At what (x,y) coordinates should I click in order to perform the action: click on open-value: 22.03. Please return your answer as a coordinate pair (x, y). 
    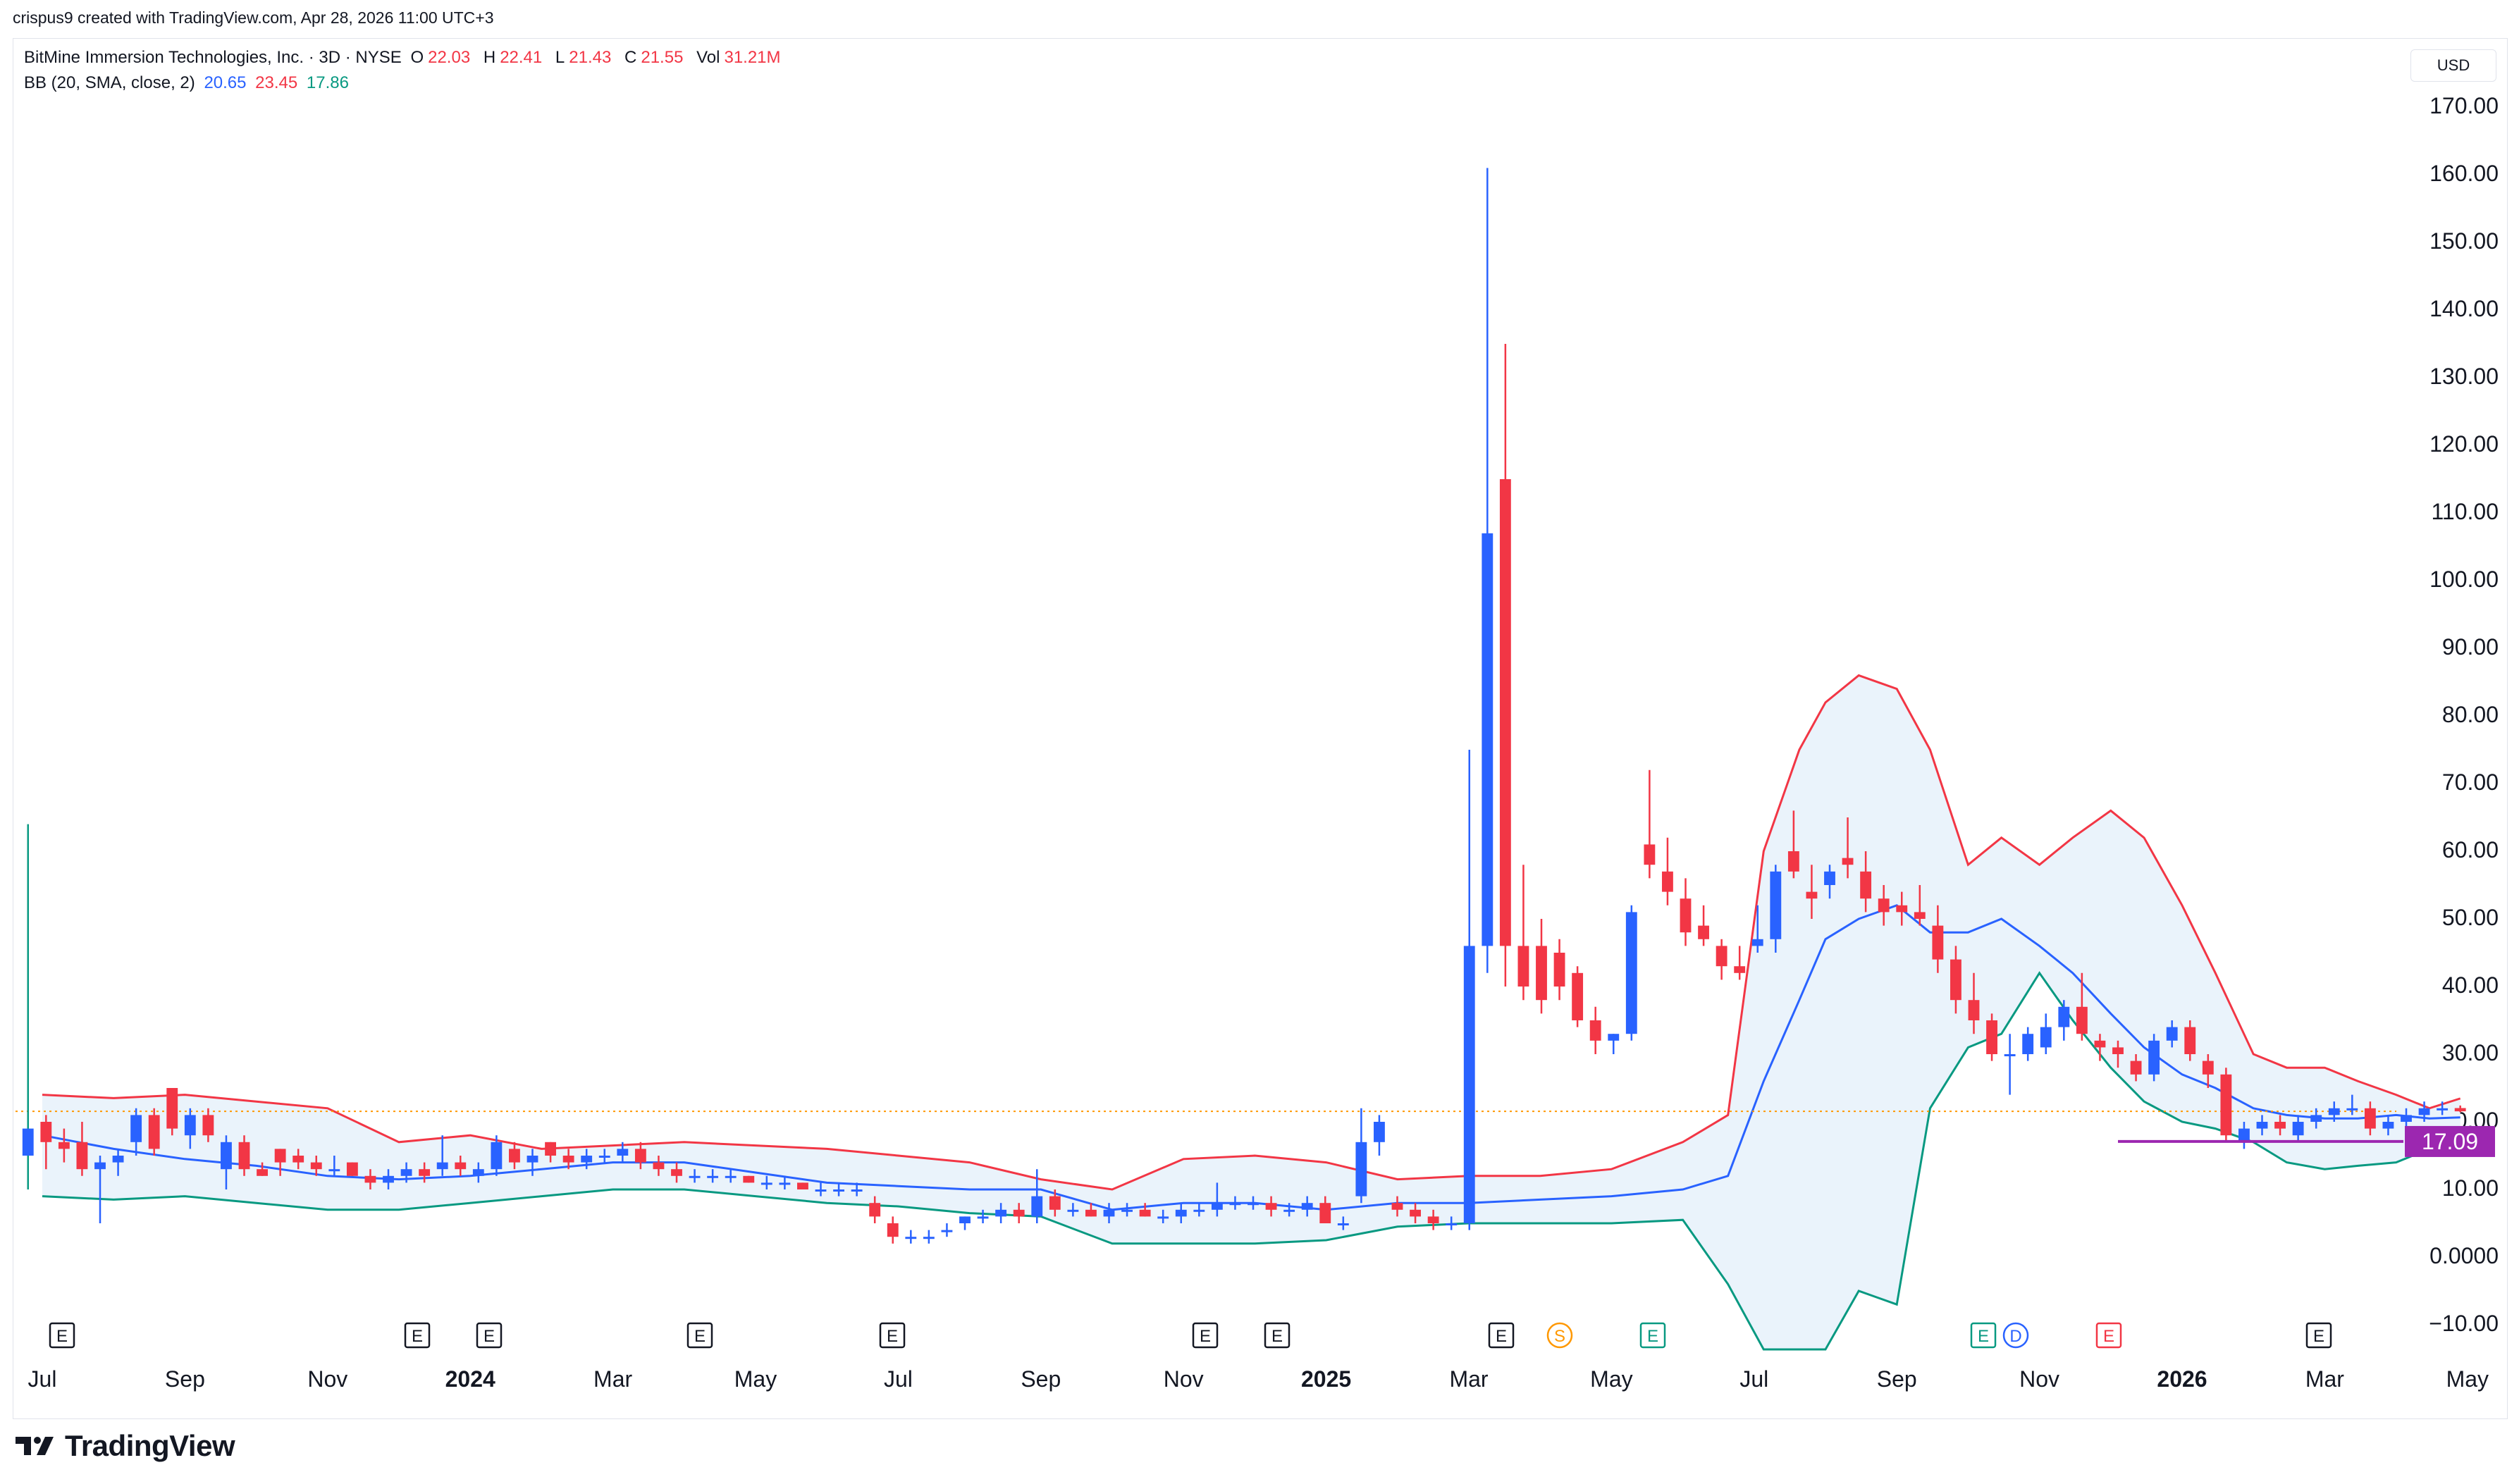
    Looking at the image, I should click on (449, 57).